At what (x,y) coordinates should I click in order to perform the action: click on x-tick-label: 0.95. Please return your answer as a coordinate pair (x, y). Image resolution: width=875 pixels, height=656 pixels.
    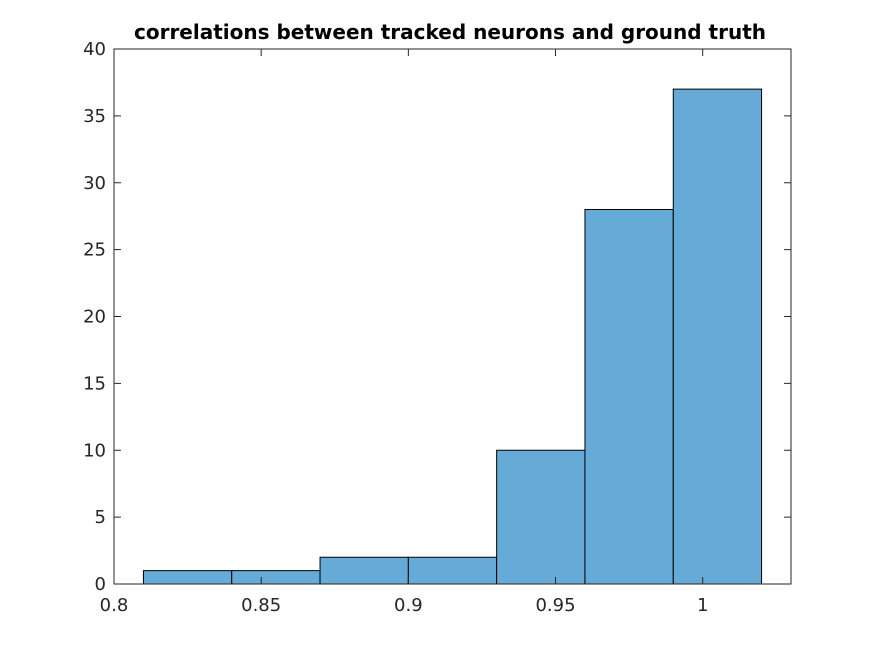
    Looking at the image, I should click on (555, 605).